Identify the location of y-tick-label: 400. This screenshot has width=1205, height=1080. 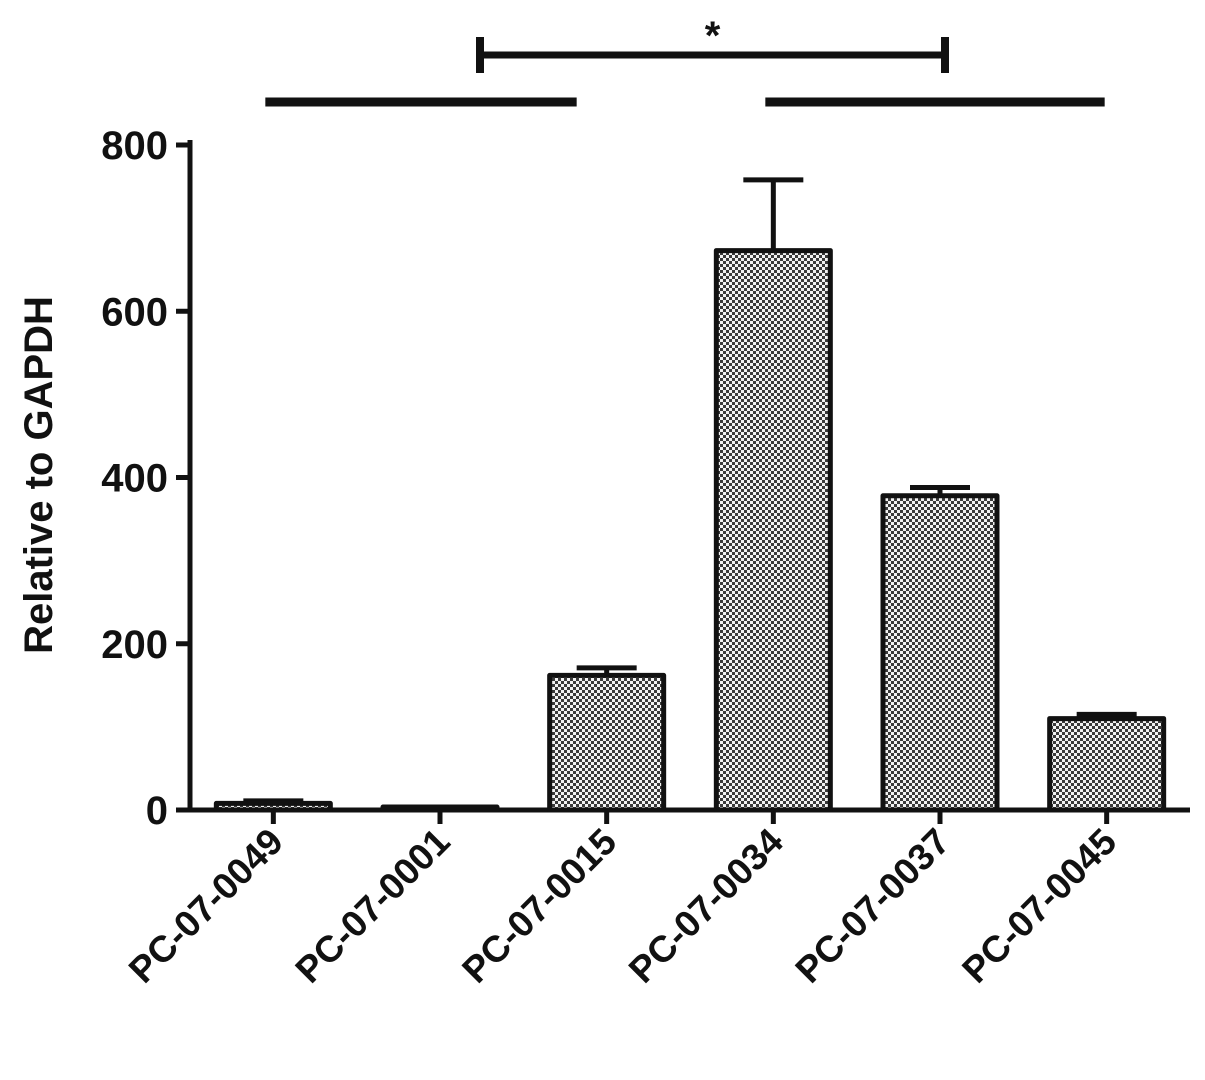
(134, 479).